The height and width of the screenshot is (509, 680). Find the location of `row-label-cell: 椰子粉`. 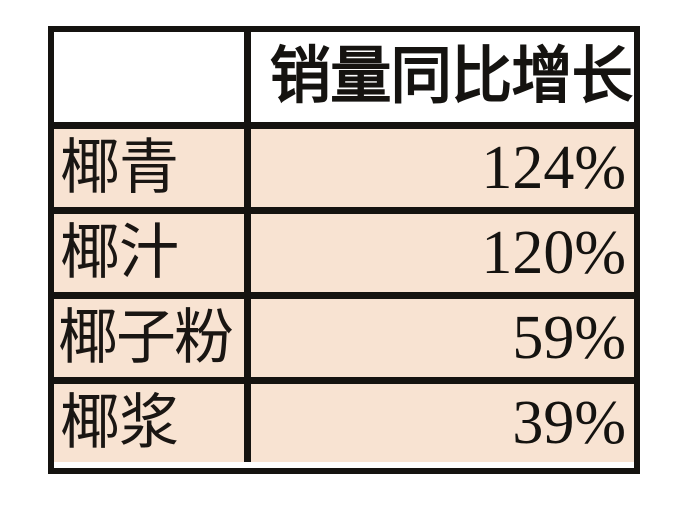

row-label-cell: 椰子粉 is located at coordinates (152, 338).